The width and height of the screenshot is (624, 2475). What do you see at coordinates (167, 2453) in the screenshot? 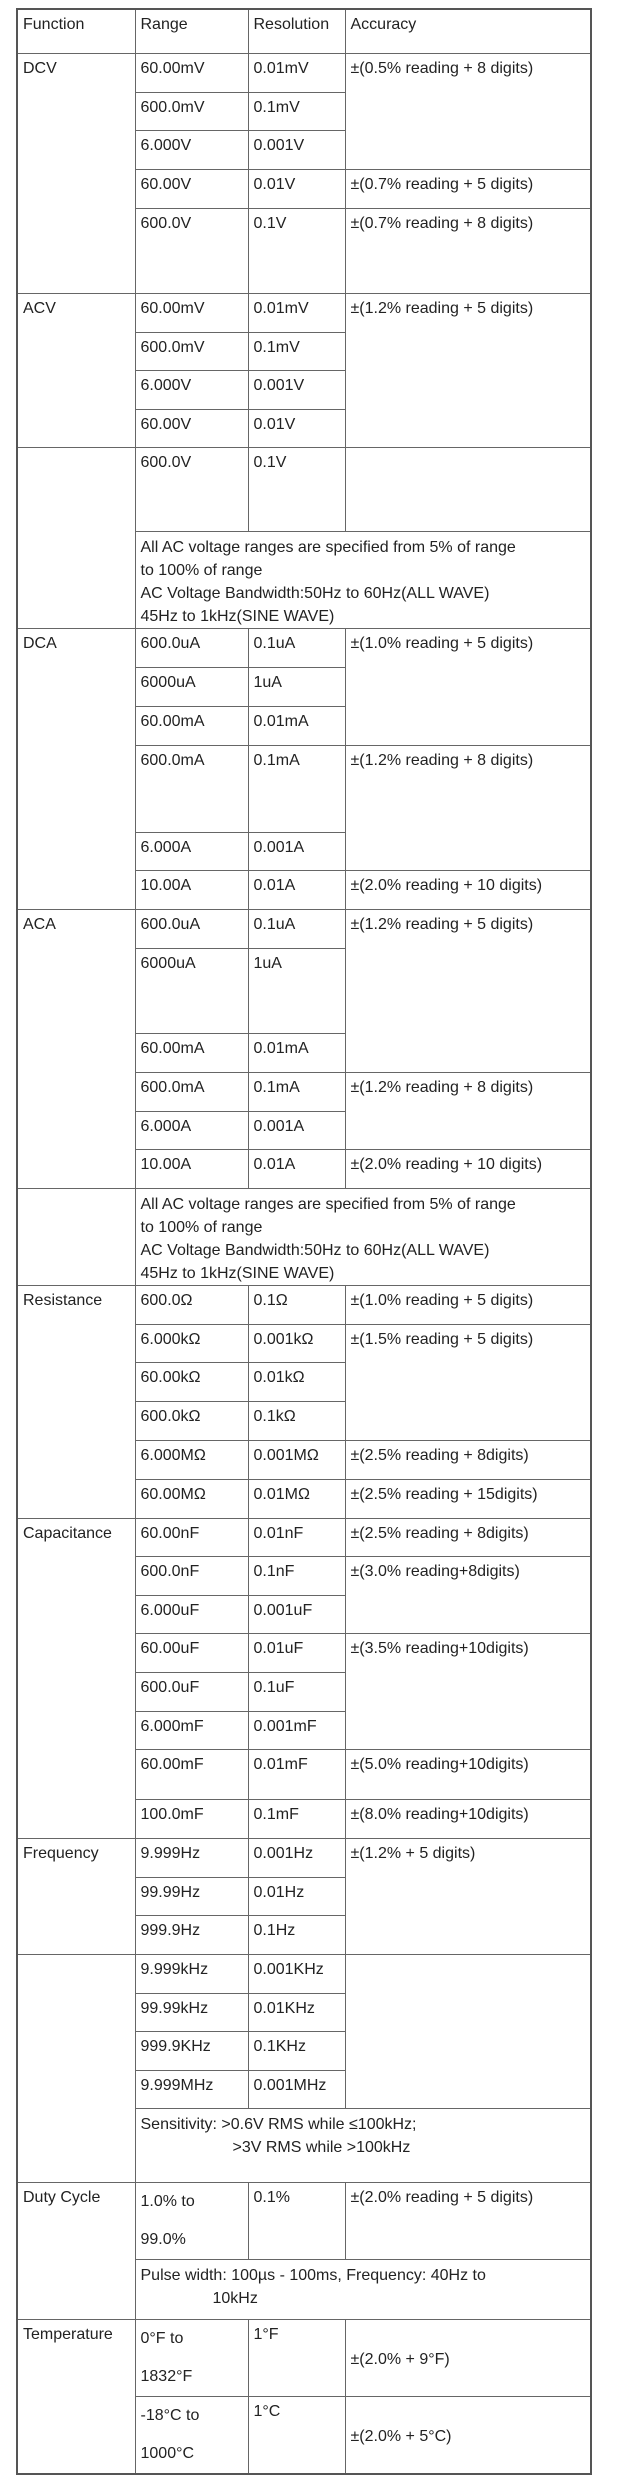
I see `cell-line: 1000°C` at bounding box center [167, 2453].